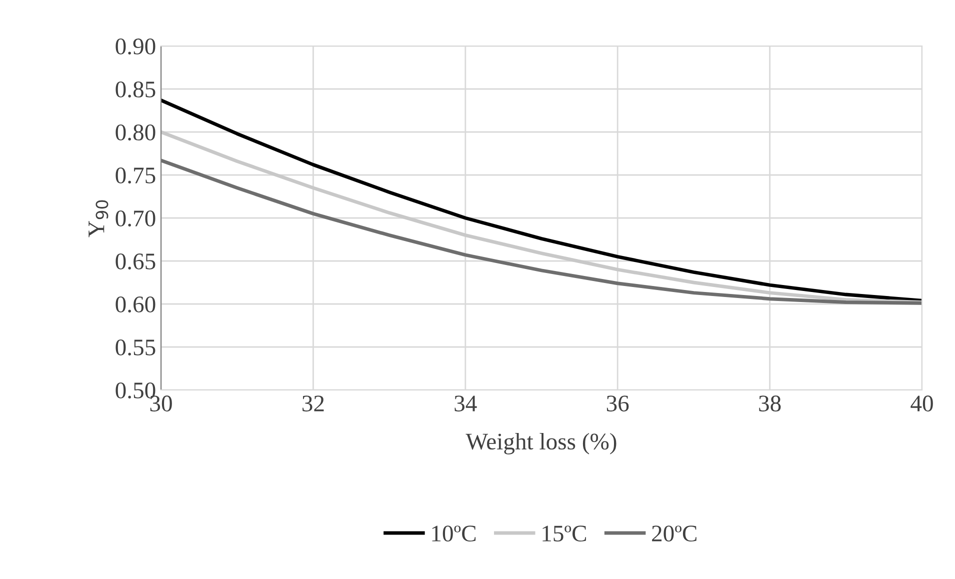 The height and width of the screenshot is (579, 955). What do you see at coordinates (313, 404) in the screenshot?
I see `x-tick-label: 32` at bounding box center [313, 404].